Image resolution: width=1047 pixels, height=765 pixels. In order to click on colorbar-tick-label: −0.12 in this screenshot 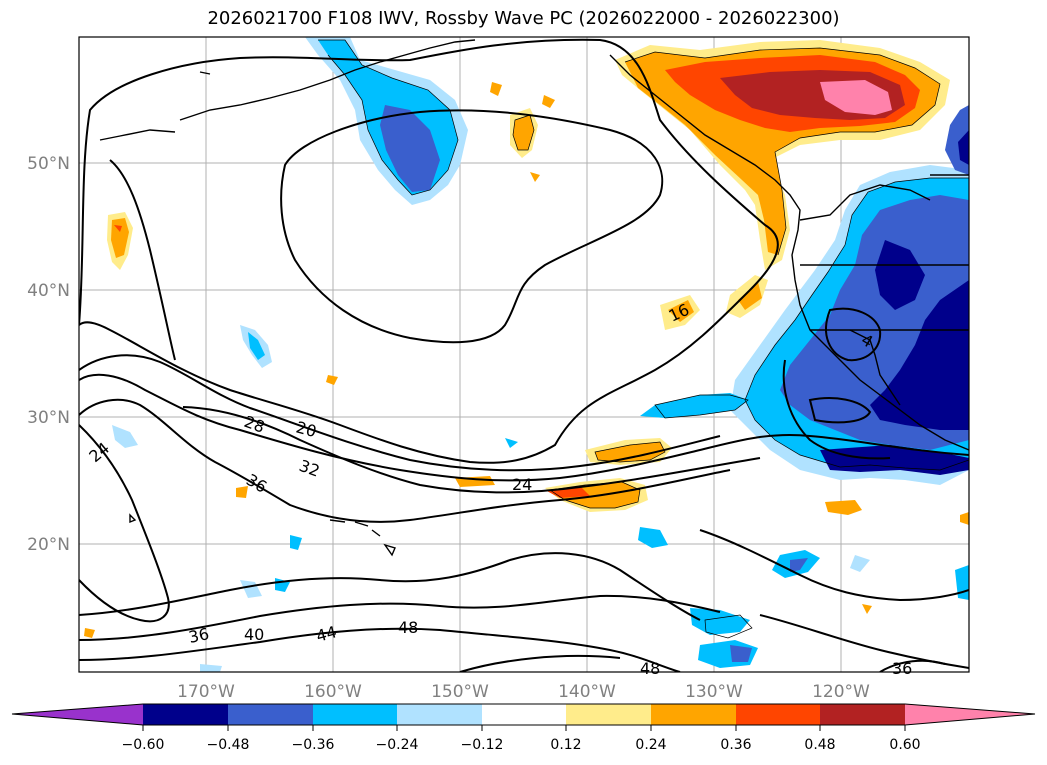, I will do `click(482, 745)`.